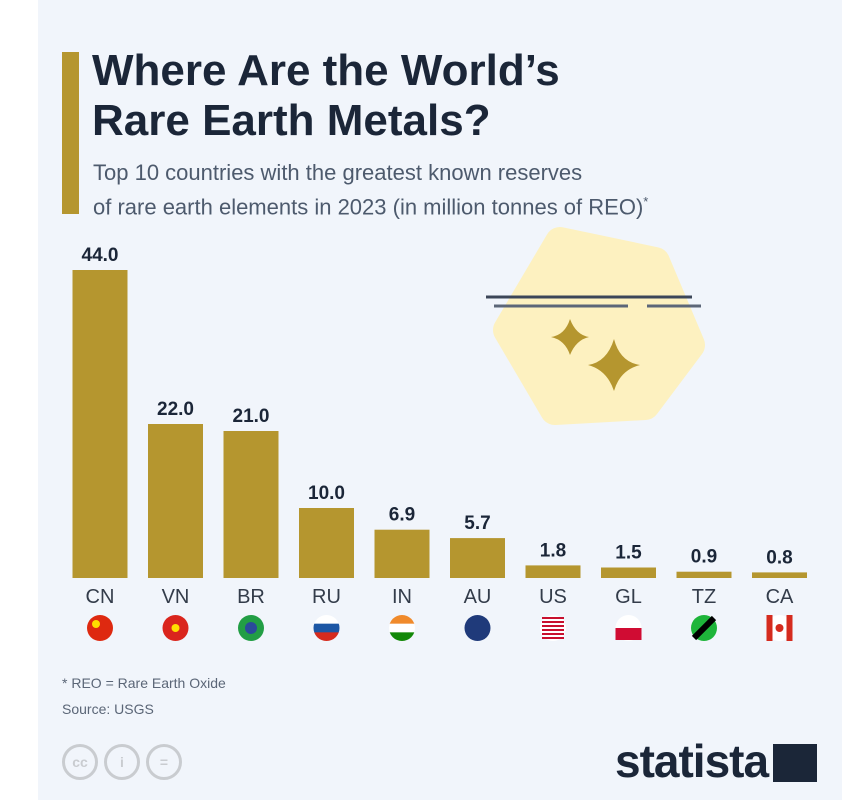 The height and width of the screenshot is (808, 867). I want to click on source: Source: USGS, so click(108, 709).